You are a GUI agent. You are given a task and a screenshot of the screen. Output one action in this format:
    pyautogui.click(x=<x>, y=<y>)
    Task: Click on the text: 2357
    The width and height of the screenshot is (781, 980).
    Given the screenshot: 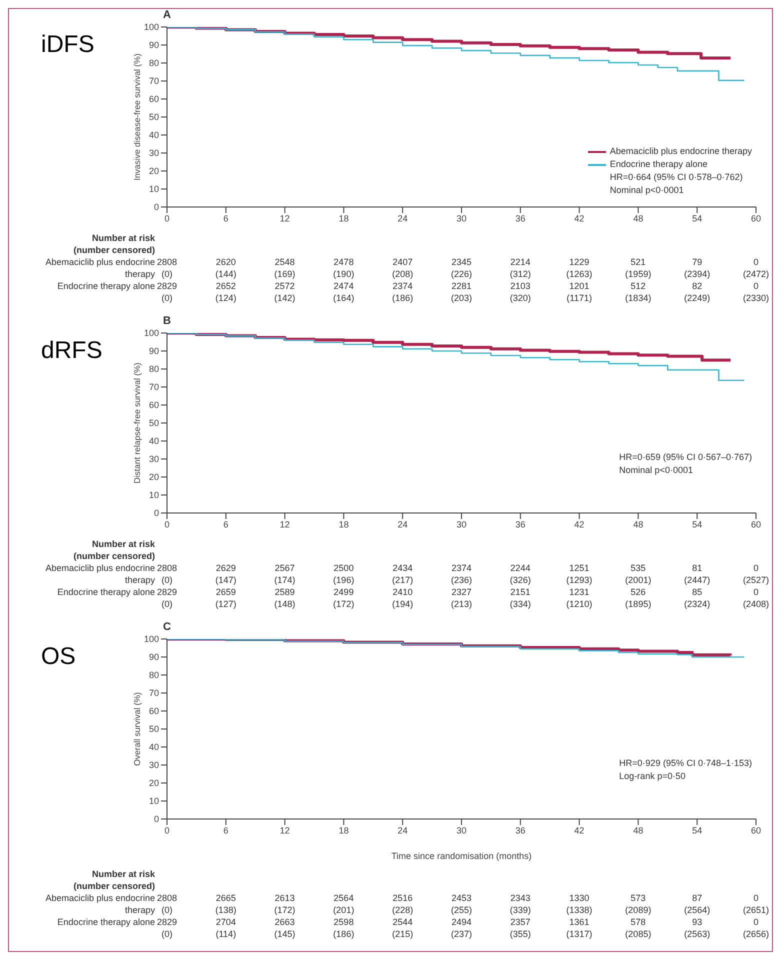 What is the action you would take?
    pyautogui.click(x=520, y=922)
    